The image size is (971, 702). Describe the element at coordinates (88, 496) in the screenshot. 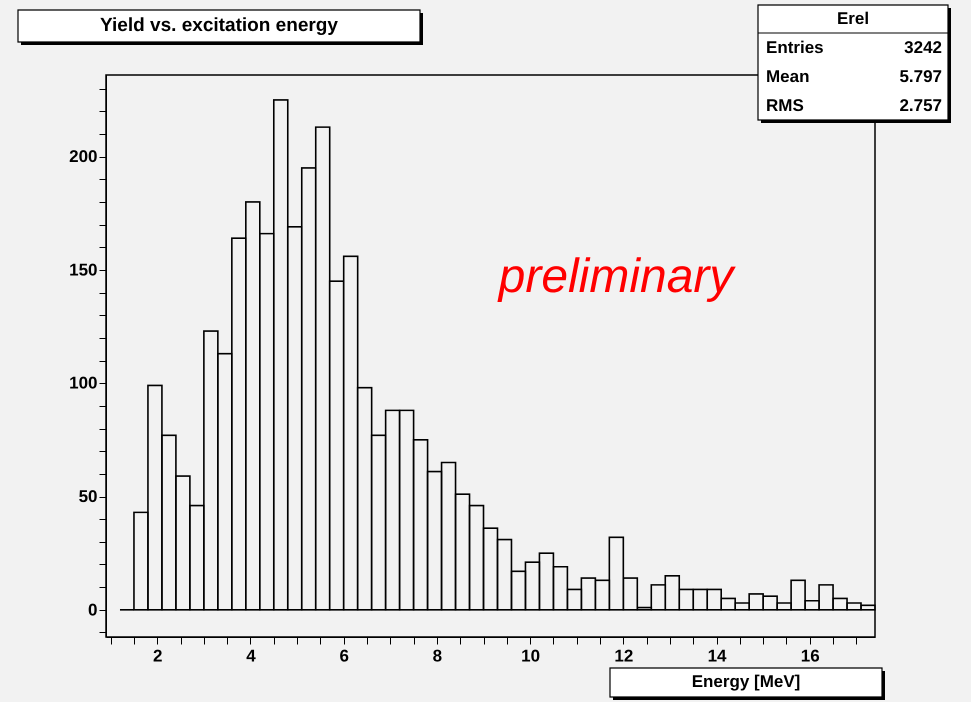

I see `y-tick-label: 50` at that location.